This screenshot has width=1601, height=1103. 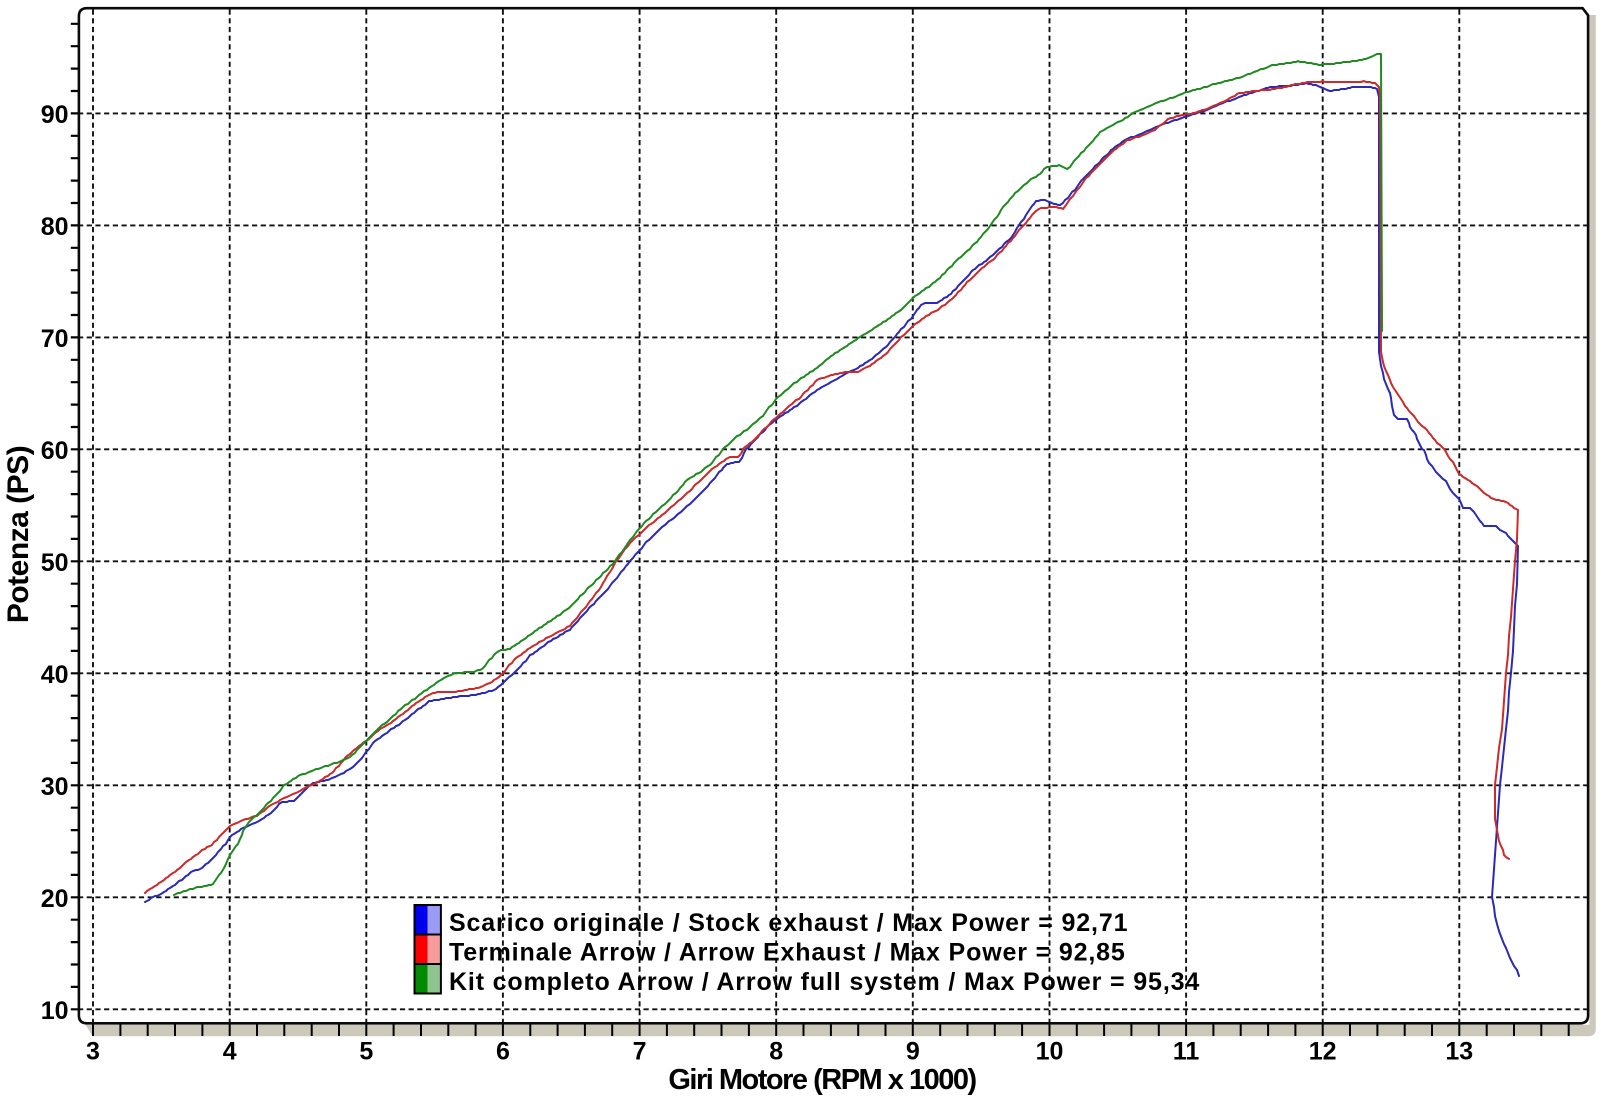 What do you see at coordinates (366, 1052) in the screenshot?
I see `svg-text: 5` at bounding box center [366, 1052].